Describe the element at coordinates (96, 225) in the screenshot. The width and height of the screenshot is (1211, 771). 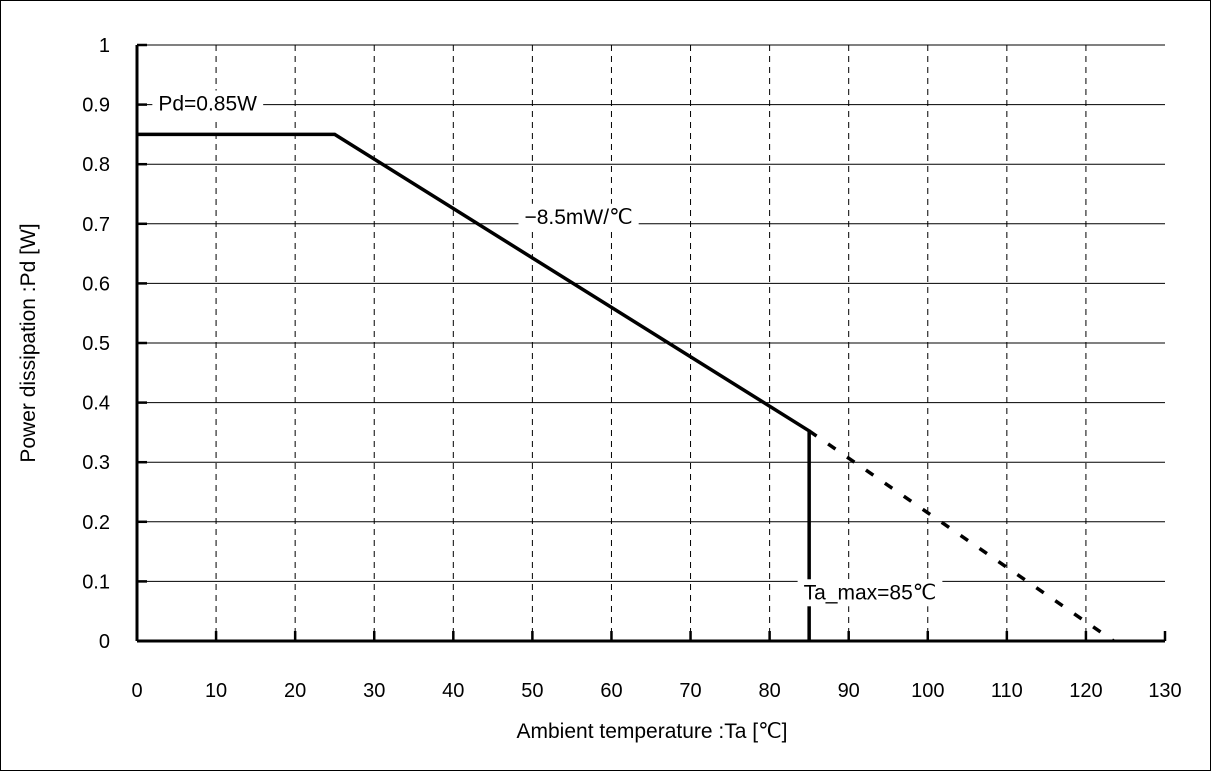
I see `y-tick-label: 0.7` at that location.